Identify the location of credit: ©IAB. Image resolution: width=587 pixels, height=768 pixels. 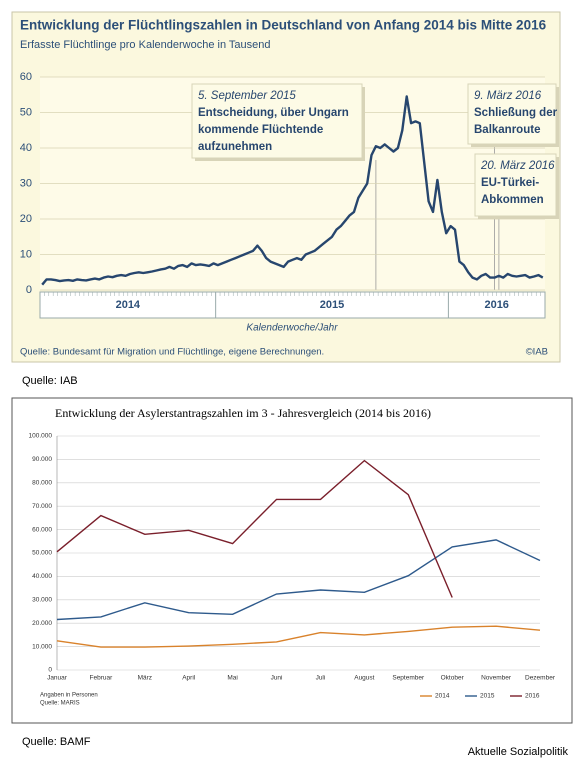
(537, 352).